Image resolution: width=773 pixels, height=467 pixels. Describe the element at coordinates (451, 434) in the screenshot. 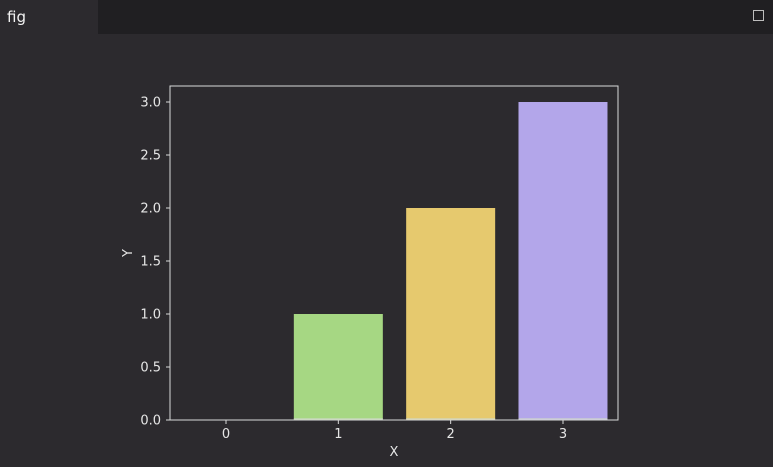

I see `x-tick-label: 2` at that location.